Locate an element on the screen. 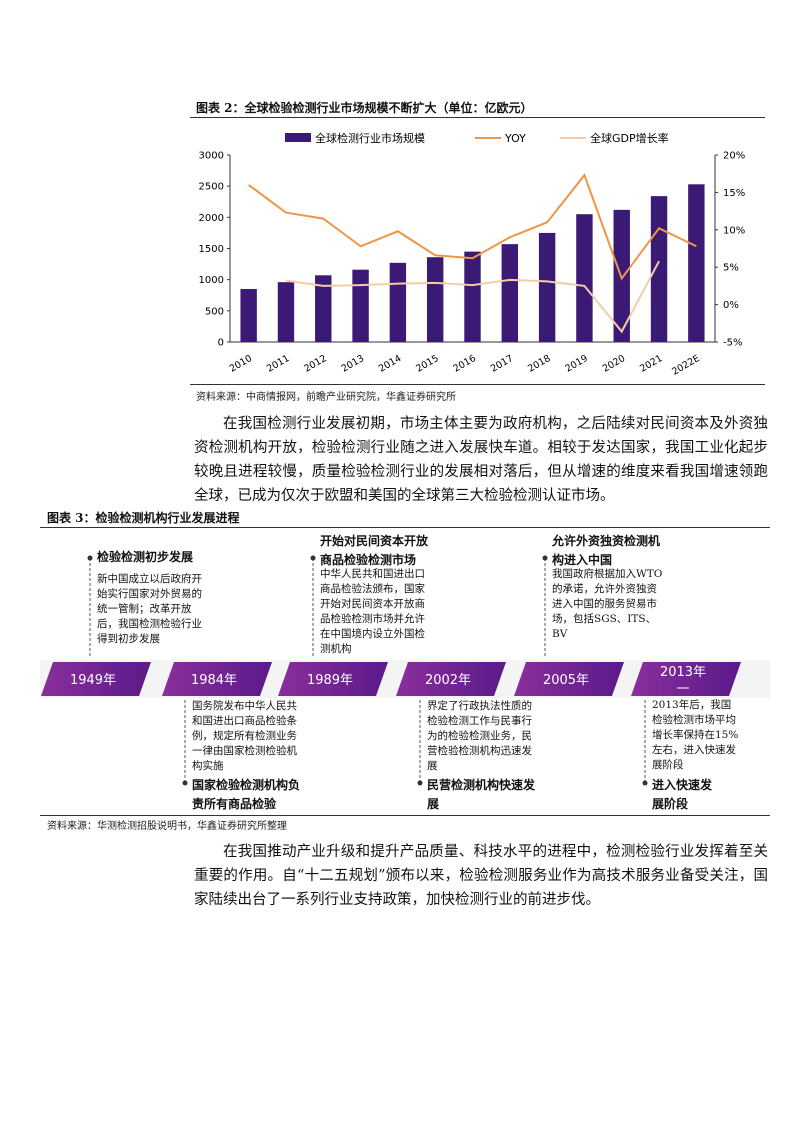  x-tick-label: 2015 is located at coordinates (427, 364).